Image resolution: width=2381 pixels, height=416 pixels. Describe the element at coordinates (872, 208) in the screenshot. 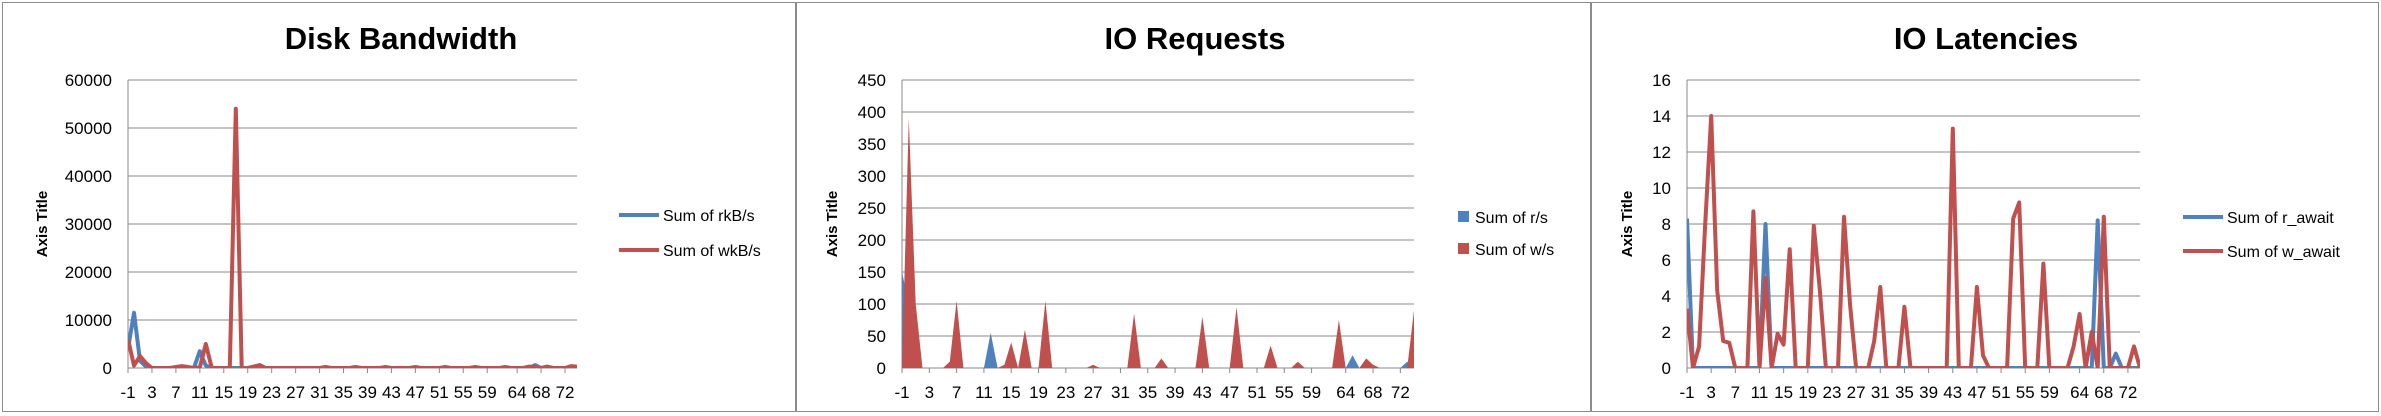

I see `y-tick-label: 250` at that location.